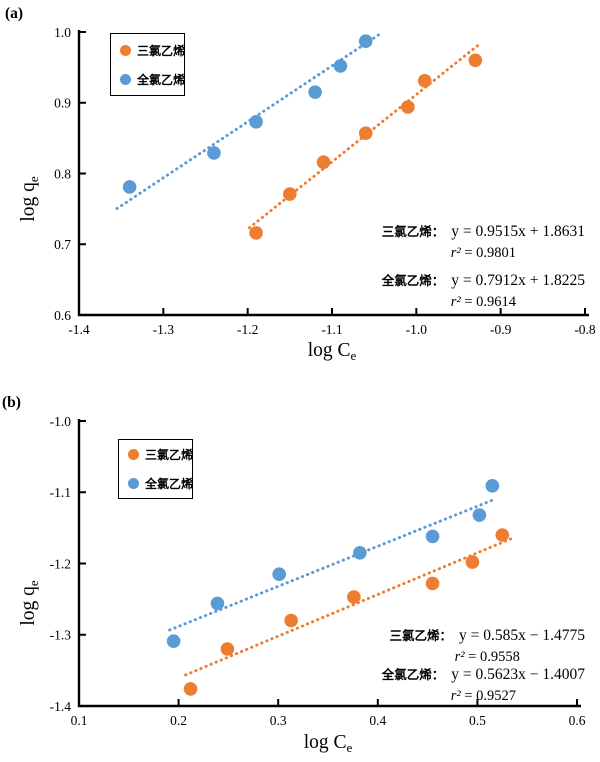 This screenshot has height=762, width=600. Describe the element at coordinates (483, 685) in the screenshot. I see `regression-annotation-perchloroethylene: 全氯乙烯： y = 0.5623x − 1.4007 r² = 0.9527` at that location.